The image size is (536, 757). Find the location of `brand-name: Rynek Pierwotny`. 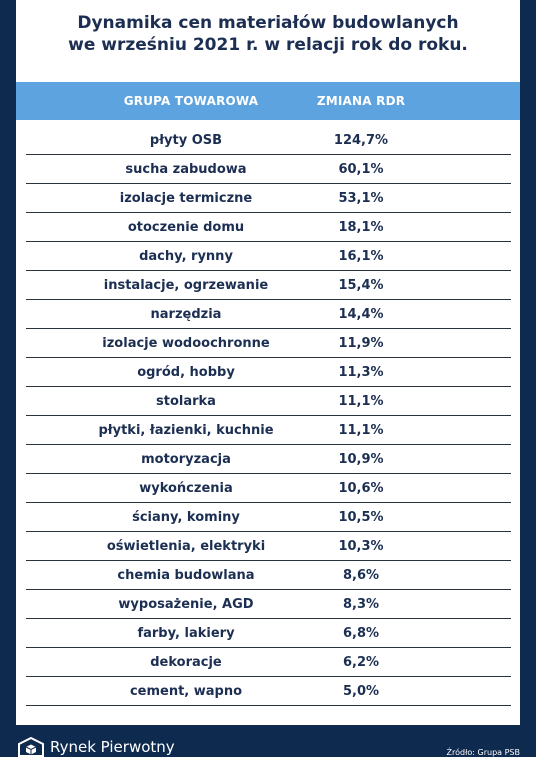

brand-name: Rynek Pierwotny is located at coordinates (112, 747).